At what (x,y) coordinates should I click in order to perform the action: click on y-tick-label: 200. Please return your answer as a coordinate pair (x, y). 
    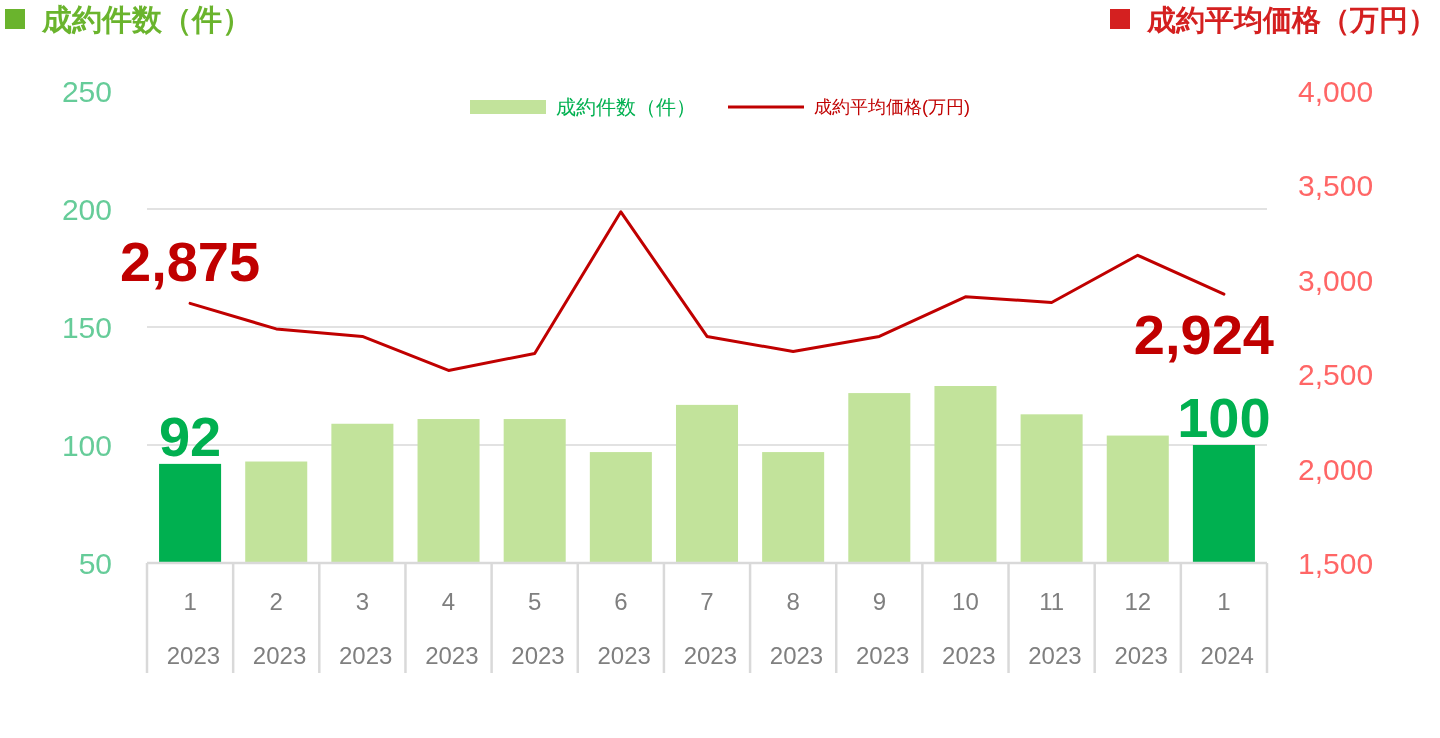
    Looking at the image, I should click on (86, 209).